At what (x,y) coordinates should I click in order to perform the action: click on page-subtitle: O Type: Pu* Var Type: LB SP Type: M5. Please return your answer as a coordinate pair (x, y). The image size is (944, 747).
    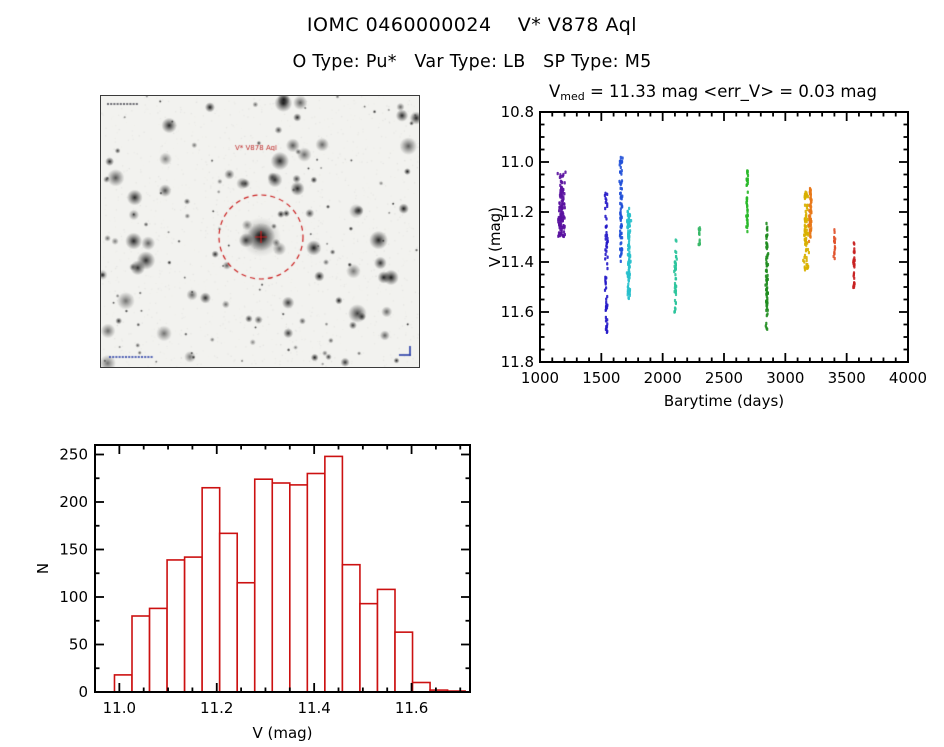
    Looking at the image, I should click on (472, 62).